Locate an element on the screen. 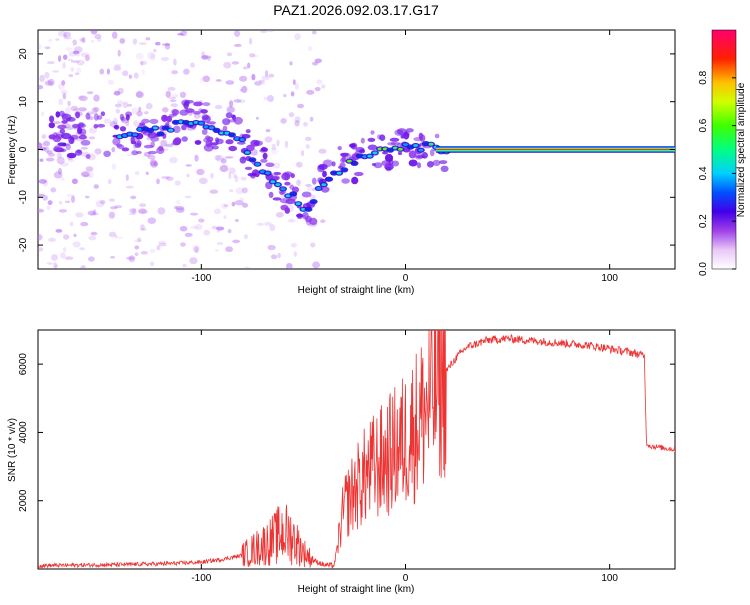 Image resolution: width=750 pixels, height=605 pixels. y-tick-label: 0 is located at coordinates (23, 149).